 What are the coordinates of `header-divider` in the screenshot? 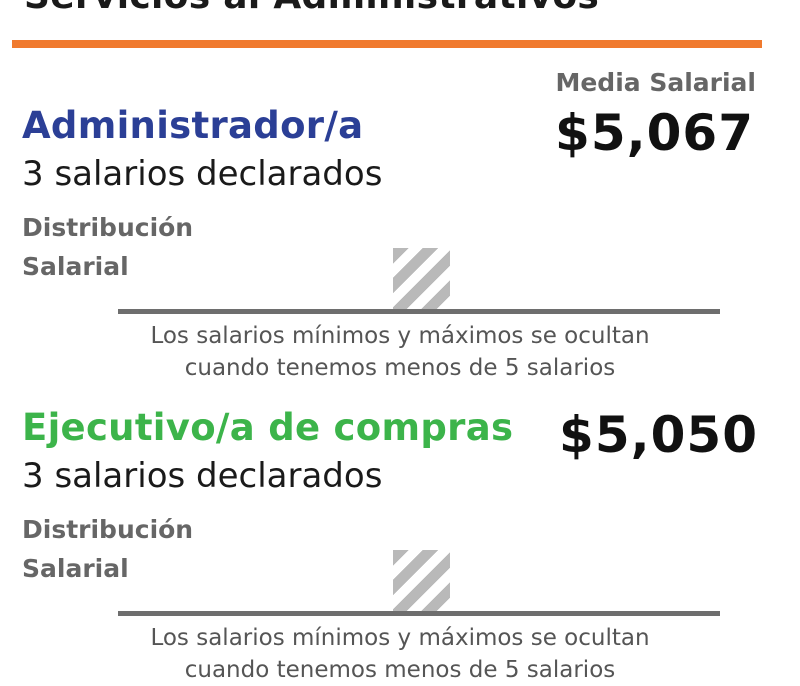 It's located at (387, 44).